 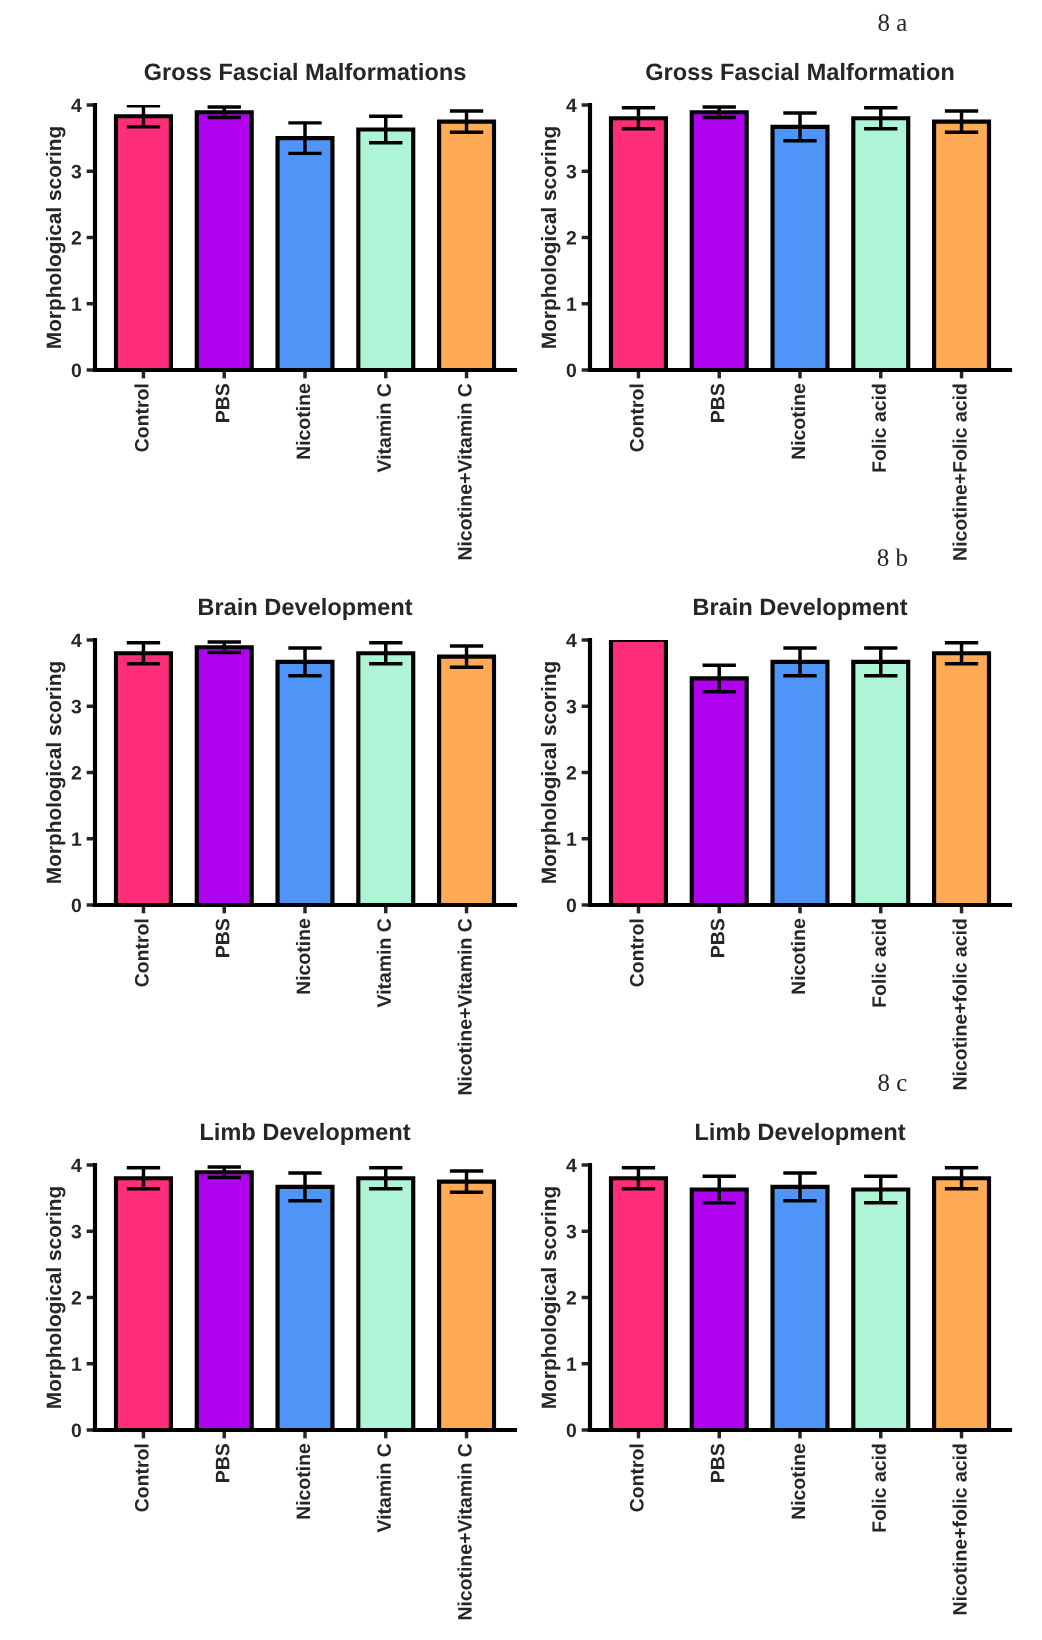 I want to click on text: 8 c, so click(x=892, y=1083).